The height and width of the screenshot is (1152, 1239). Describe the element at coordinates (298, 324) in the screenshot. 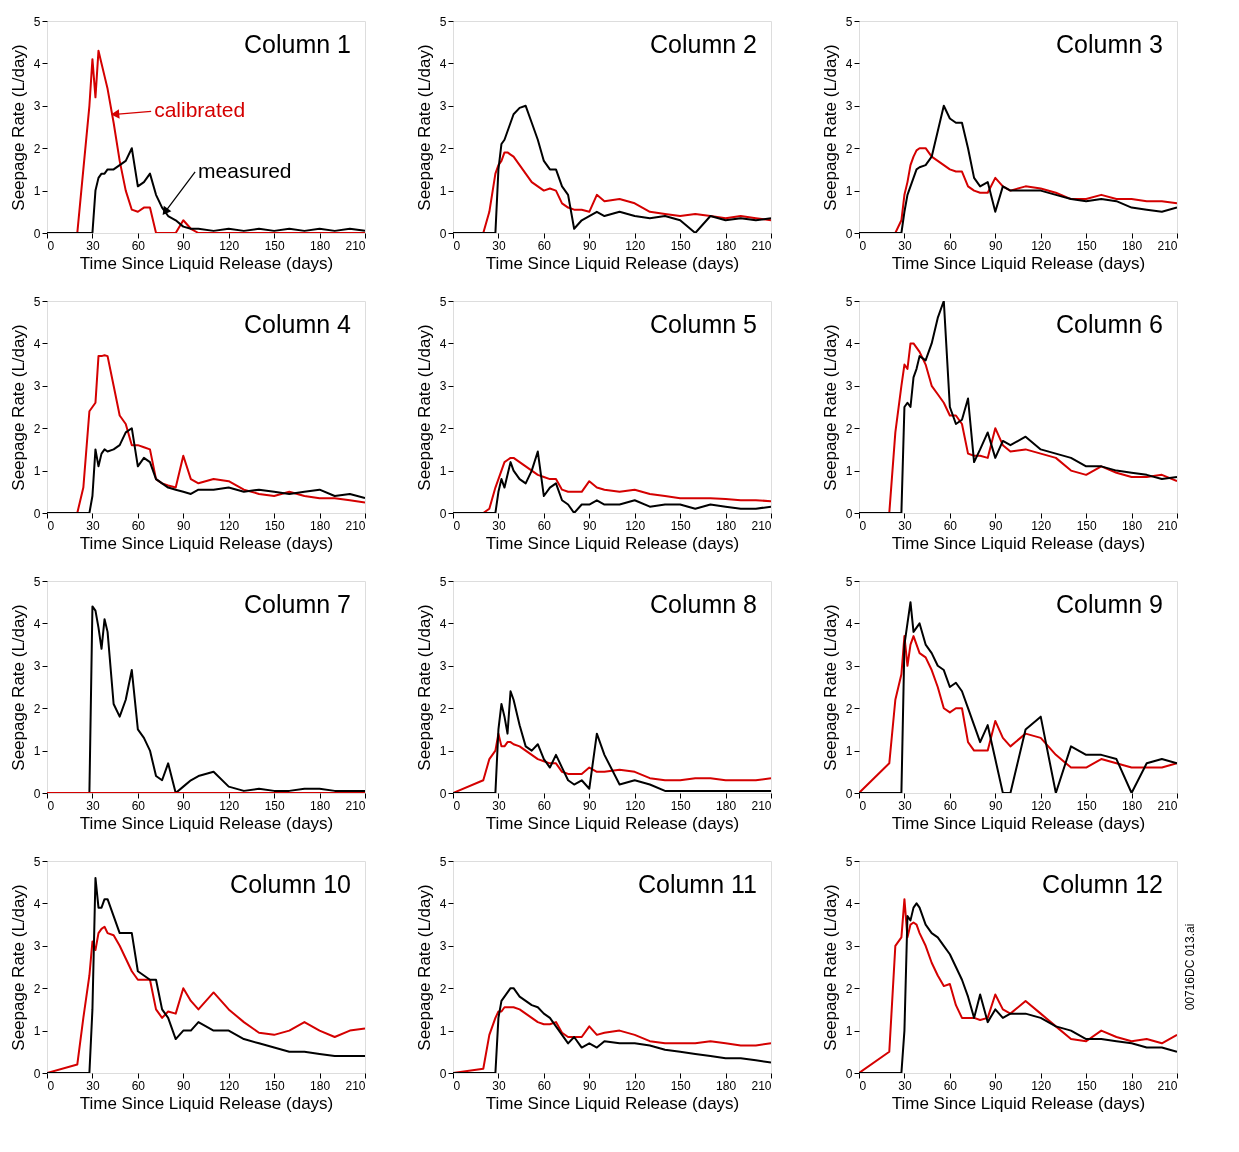

I see `chart-title: Column 4` at that location.